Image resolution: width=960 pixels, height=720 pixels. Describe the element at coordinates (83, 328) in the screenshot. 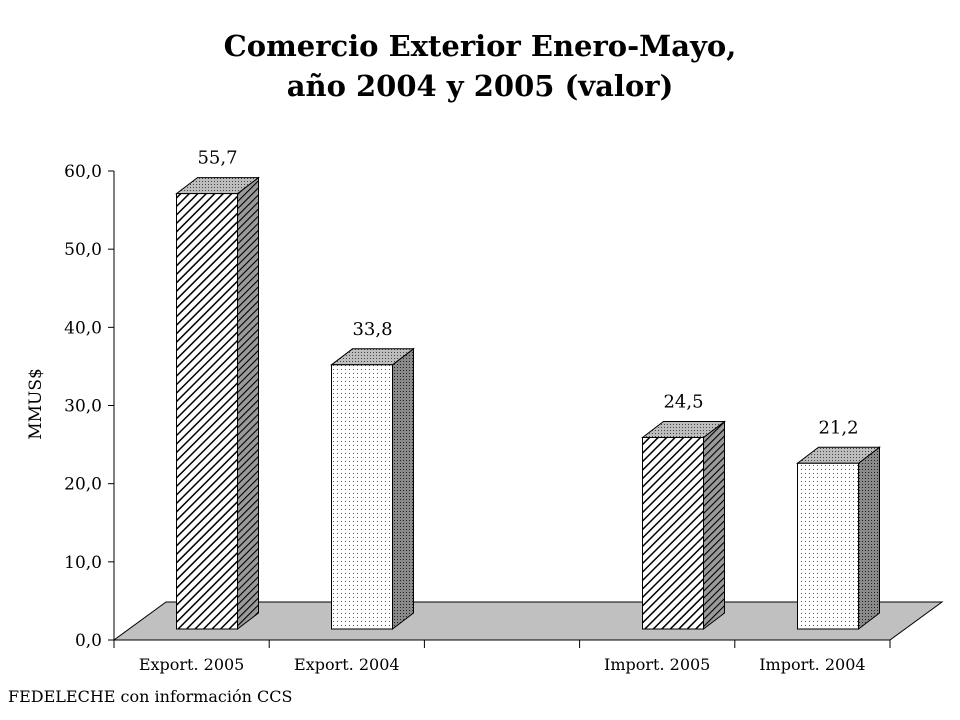

I see `y-tick-label: 40,0` at that location.